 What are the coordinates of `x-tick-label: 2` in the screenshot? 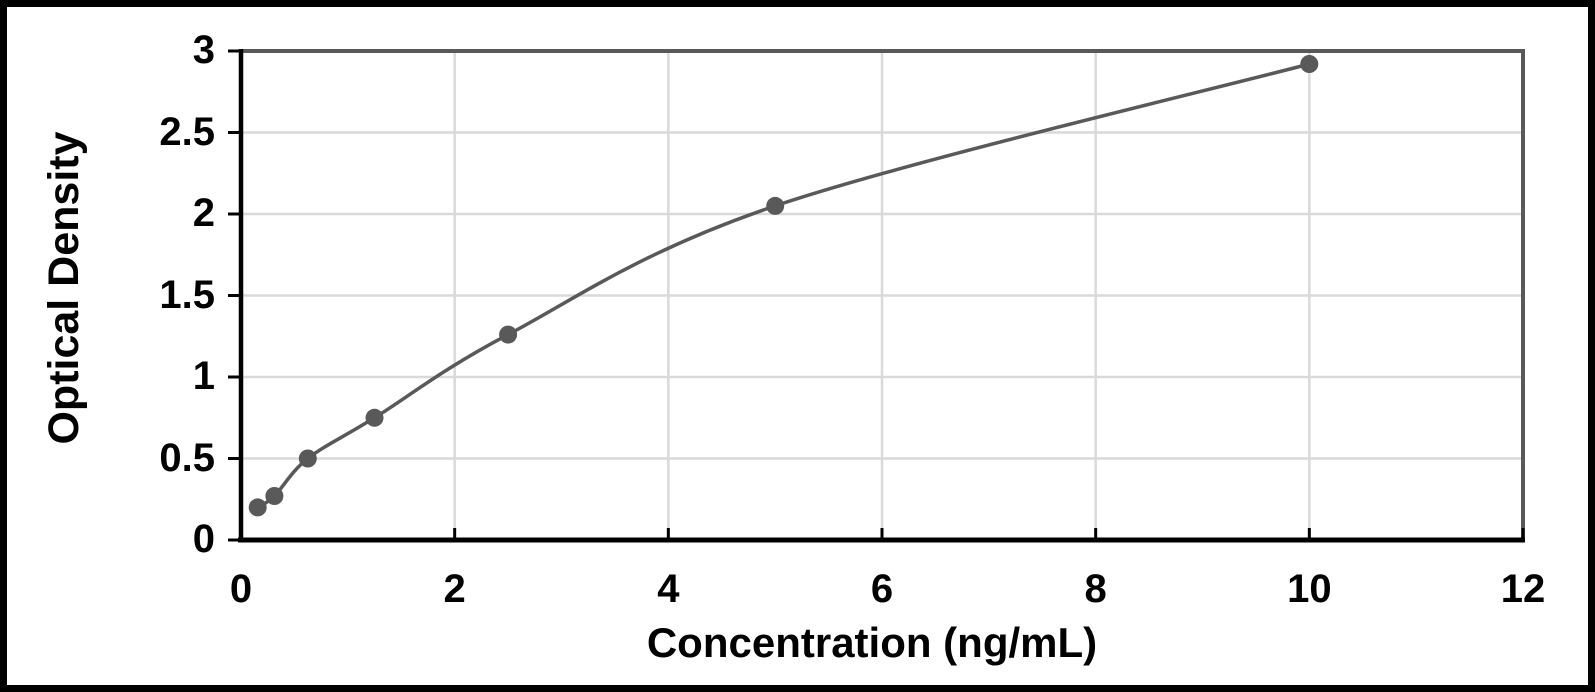 It's located at (454, 589).